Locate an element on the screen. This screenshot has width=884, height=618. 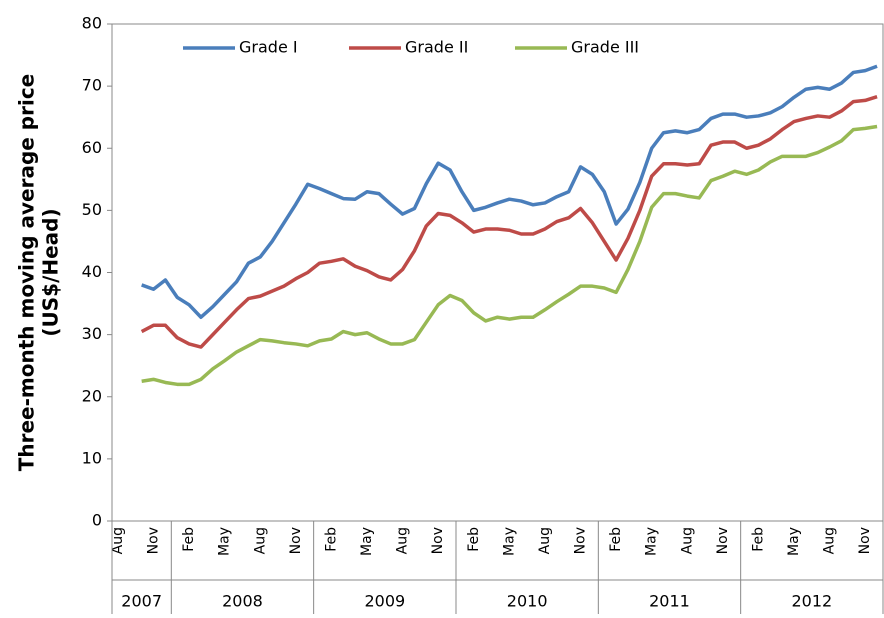
legend-label: Grade I is located at coordinates (268, 47).